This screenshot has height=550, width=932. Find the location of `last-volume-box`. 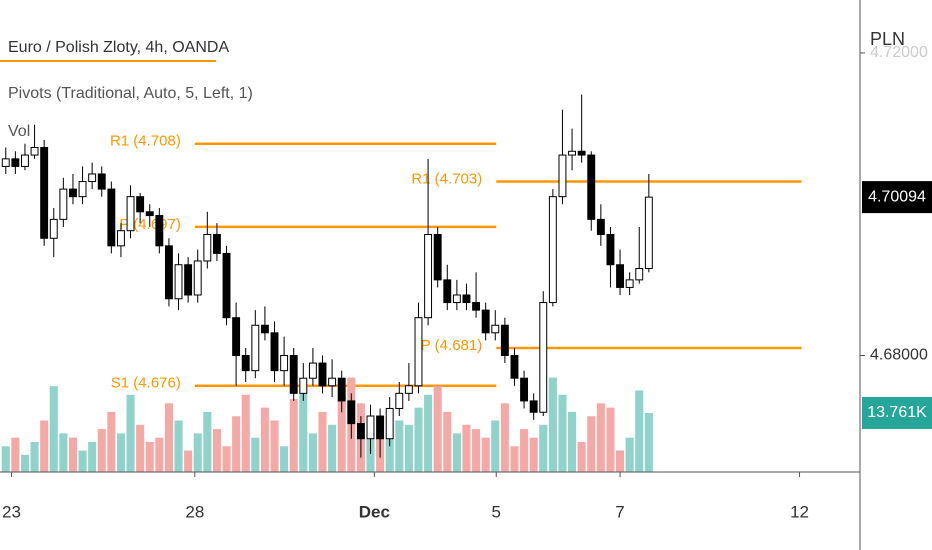

last-volume-box is located at coordinates (897, 412).